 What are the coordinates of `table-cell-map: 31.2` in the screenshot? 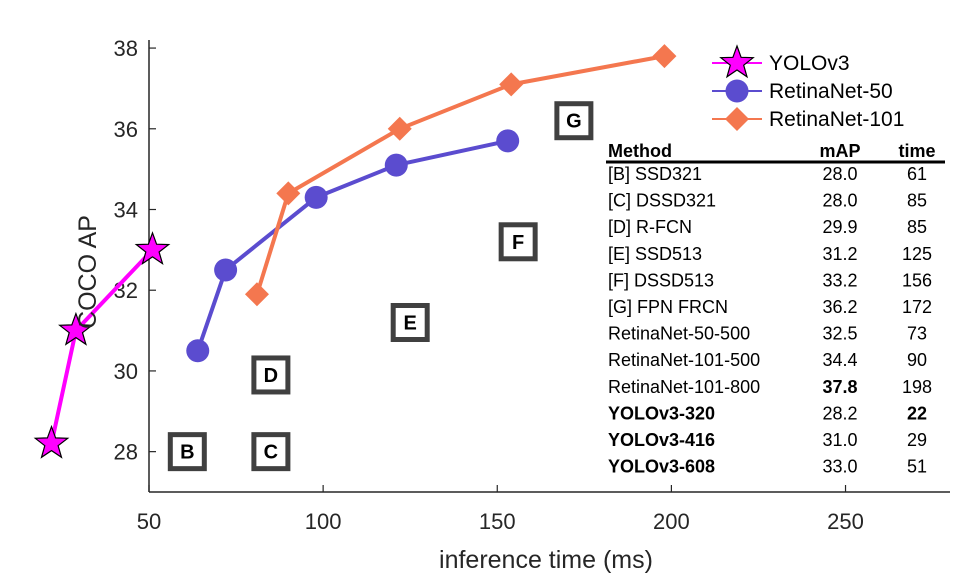 It's located at (839, 254).